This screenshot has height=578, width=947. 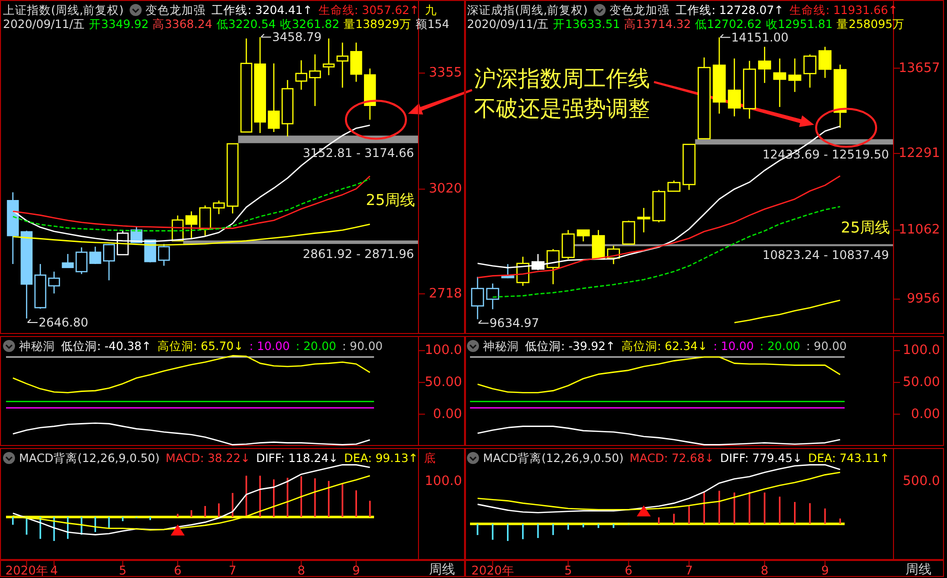 What do you see at coordinates (672, 458) in the screenshot?
I see `text: MACD: 72.68↓` at bounding box center [672, 458].